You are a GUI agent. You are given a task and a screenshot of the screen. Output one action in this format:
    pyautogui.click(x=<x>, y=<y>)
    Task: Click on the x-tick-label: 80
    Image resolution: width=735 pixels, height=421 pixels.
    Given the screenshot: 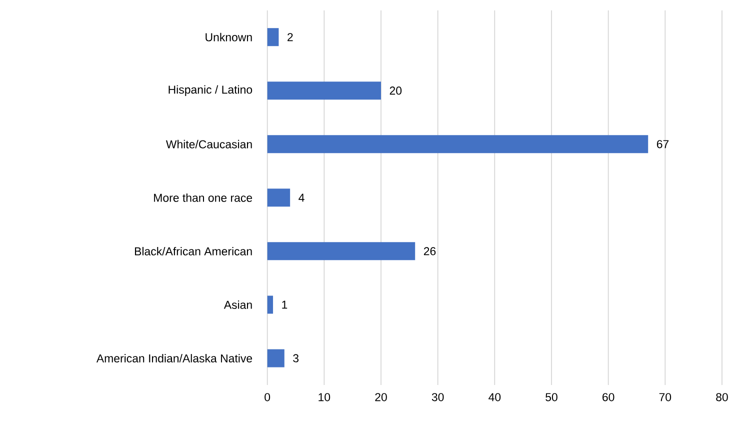 What is the action you would take?
    pyautogui.click(x=722, y=397)
    